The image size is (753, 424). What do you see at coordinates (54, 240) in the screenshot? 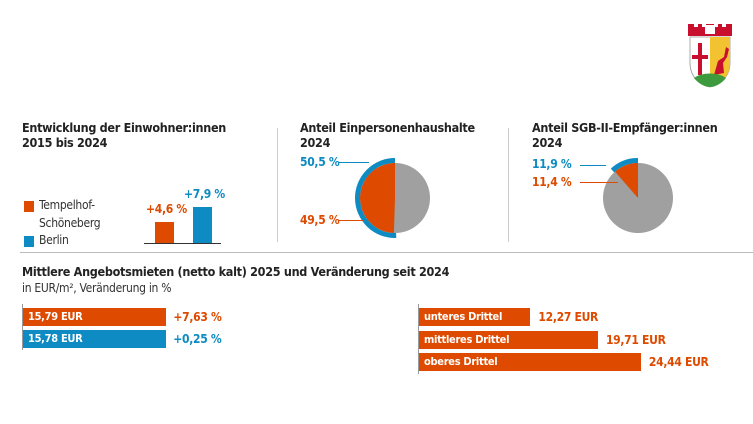
I see `legend-label-berlin: Berlin` at bounding box center [54, 240].